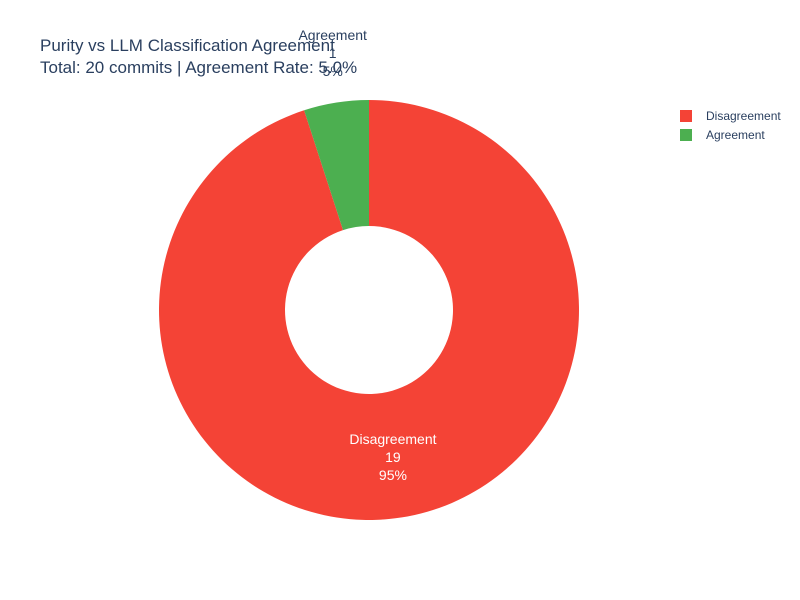  Describe the element at coordinates (743, 115) in the screenshot. I see `legend-label-disagreement: Disagreement` at that location.